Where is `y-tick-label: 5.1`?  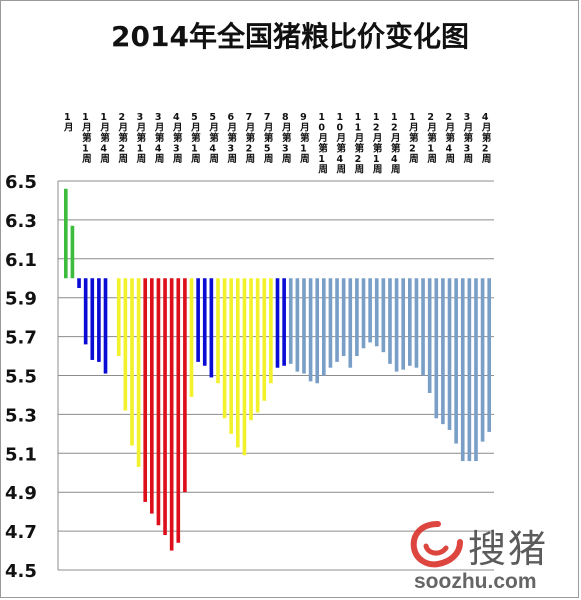
y-tick-label: 5.1 is located at coordinates (21, 454).